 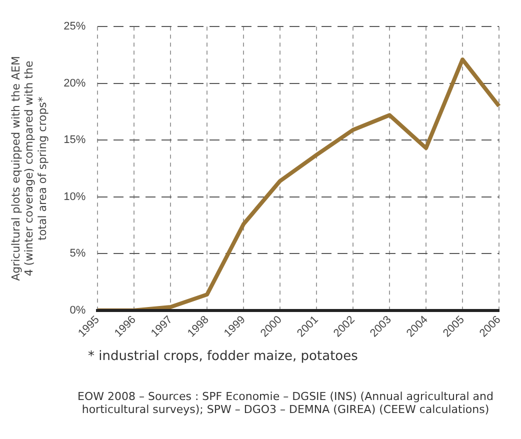 I want to click on y-tick-label: 20%, so click(x=75, y=83).